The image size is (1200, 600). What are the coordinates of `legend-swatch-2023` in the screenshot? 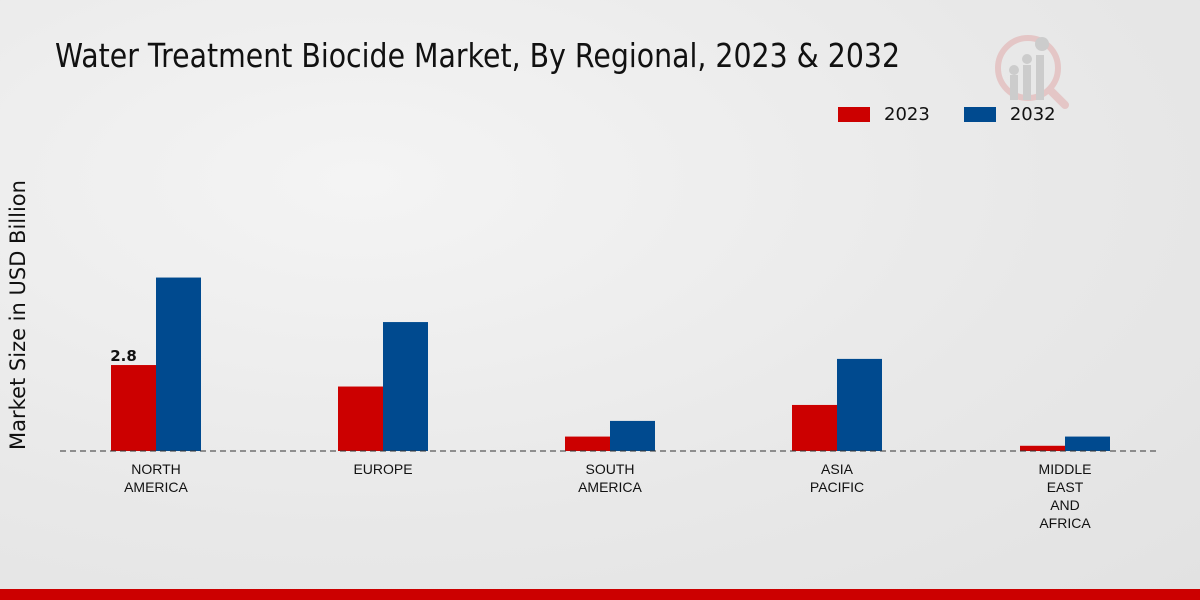 It's located at (854, 114).